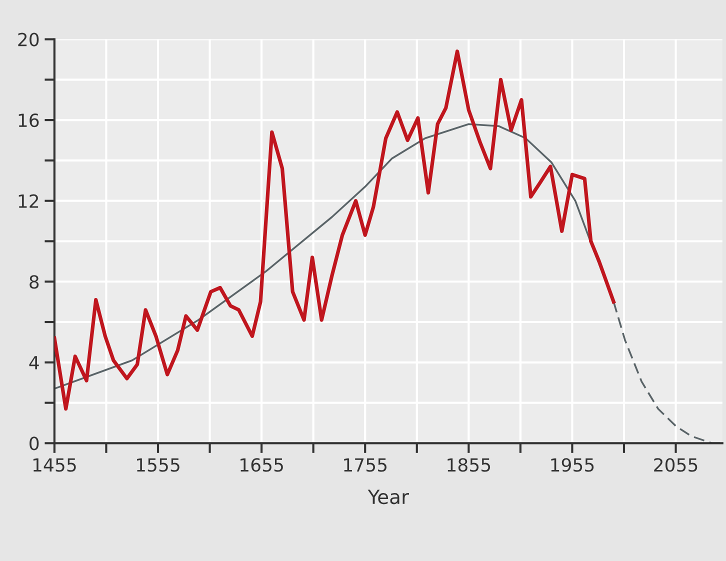 This screenshot has height=561, width=726. I want to click on x-tick-label: 1455, so click(54, 465).